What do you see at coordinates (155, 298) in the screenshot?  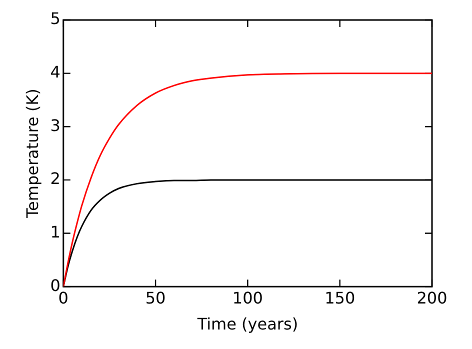 I see `x-tick-label: 50` at bounding box center [155, 298].